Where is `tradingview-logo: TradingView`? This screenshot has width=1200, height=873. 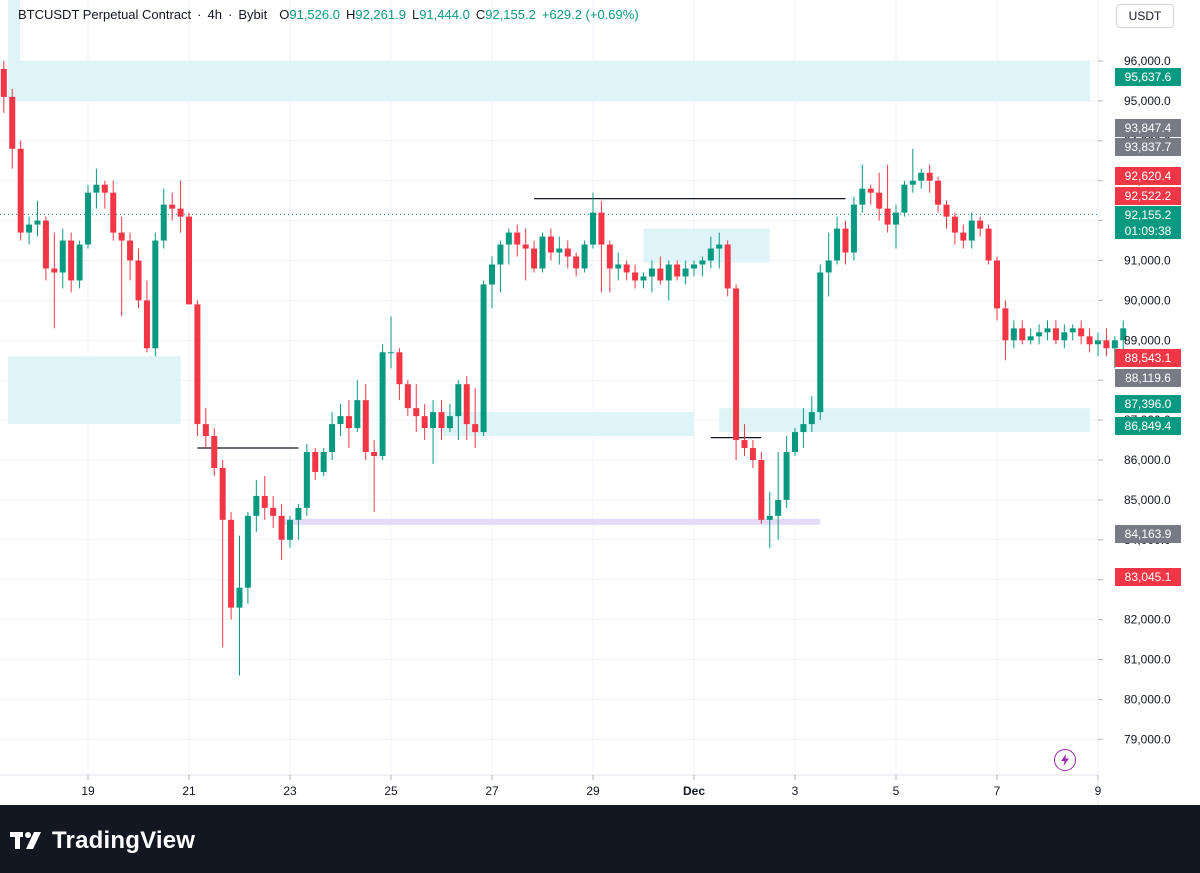 tradingview-logo: TradingView is located at coordinates (102, 841).